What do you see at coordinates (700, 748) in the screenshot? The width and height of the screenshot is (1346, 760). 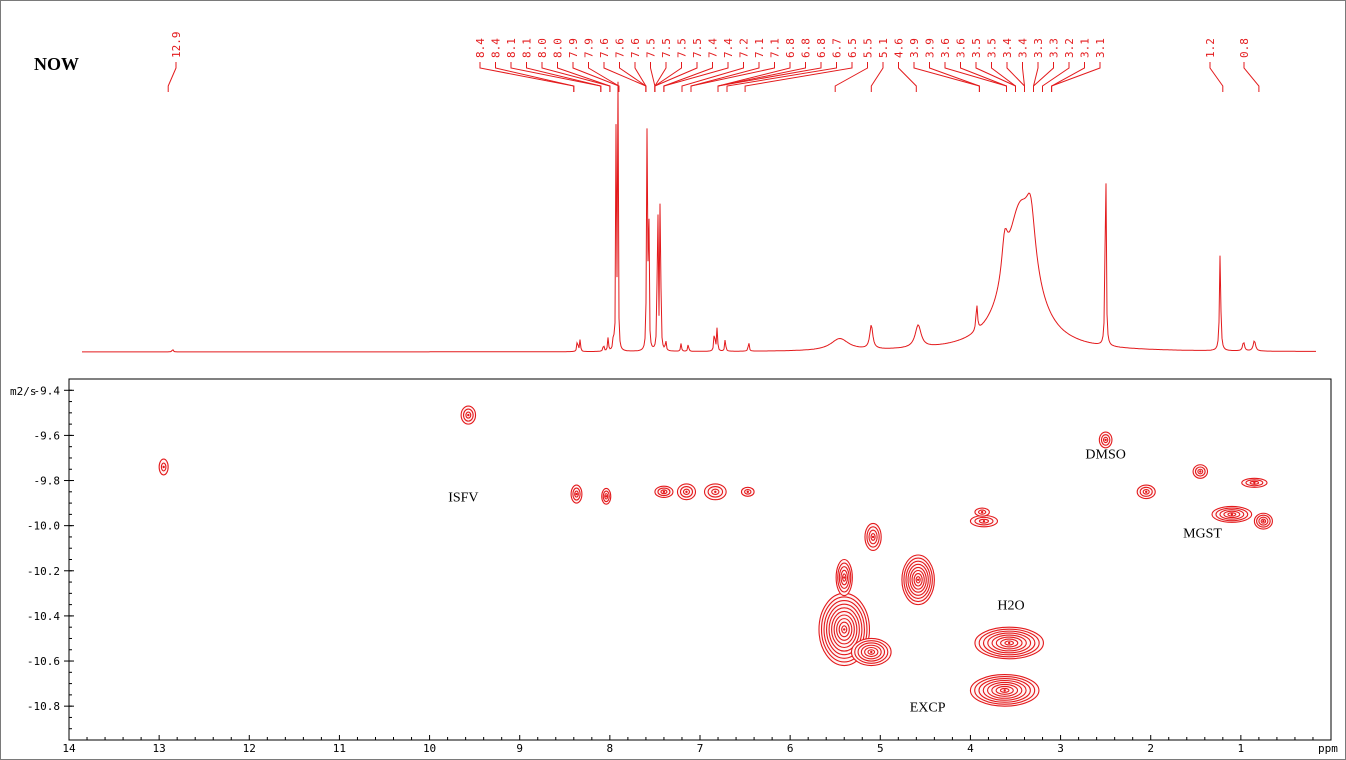 I see `x-tick-label: 7` at bounding box center [700, 748].